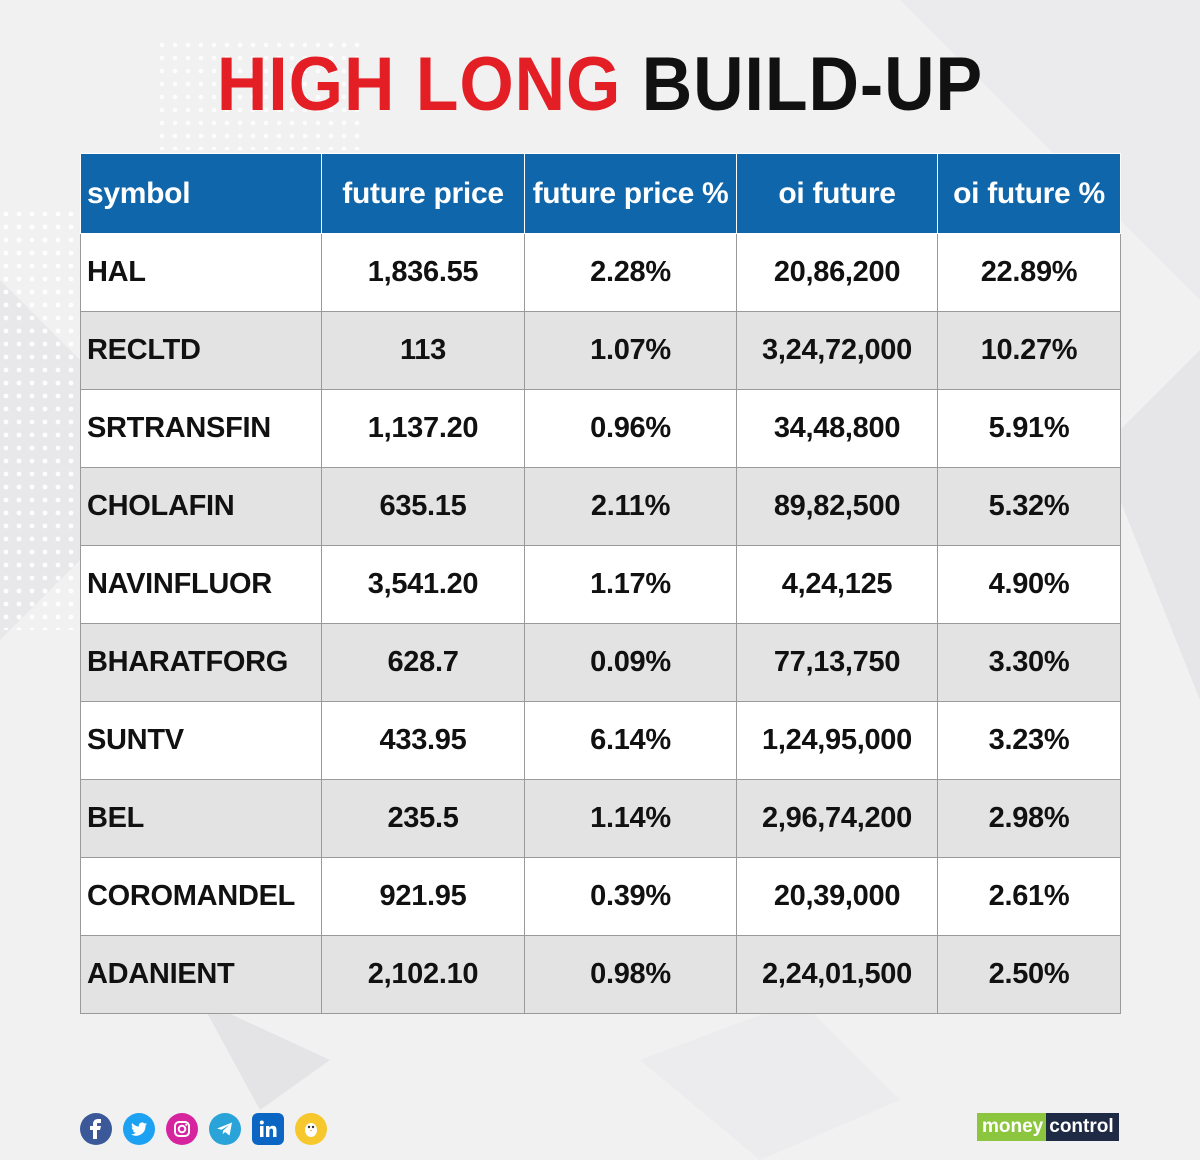  What do you see at coordinates (201, 662) in the screenshot?
I see `cell-symbol: BHARATFORG` at bounding box center [201, 662].